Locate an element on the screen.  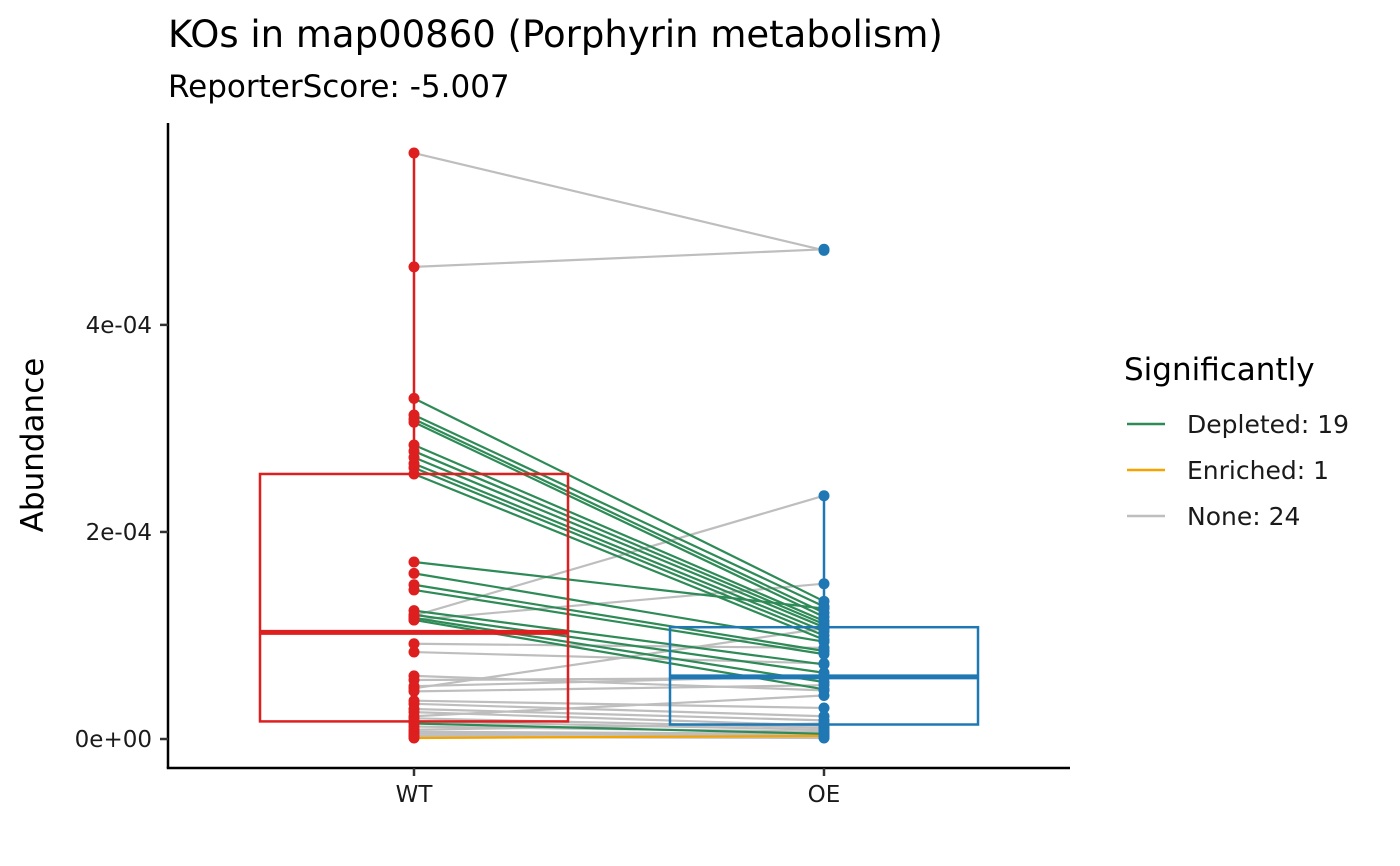
y-tick-label: 4e-04 is located at coordinates (119, 326).